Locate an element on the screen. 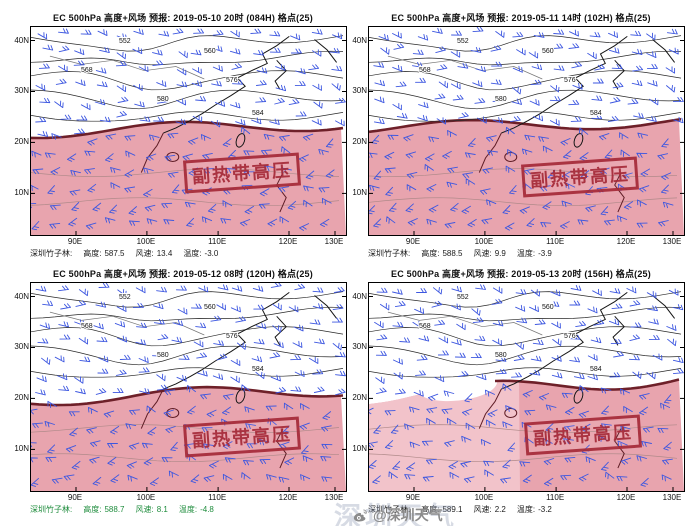 Image resolution: width=690 pixels, height=526 pixels. wind-value: 8.1 is located at coordinates (162, 509).